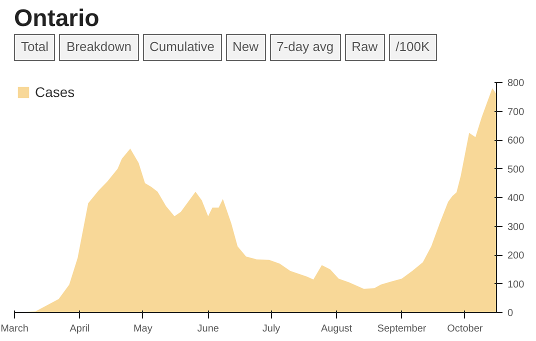 Image resolution: width=536 pixels, height=341 pixels. What do you see at coordinates (516, 227) in the screenshot?
I see `y-tick-label: 300` at bounding box center [516, 227].